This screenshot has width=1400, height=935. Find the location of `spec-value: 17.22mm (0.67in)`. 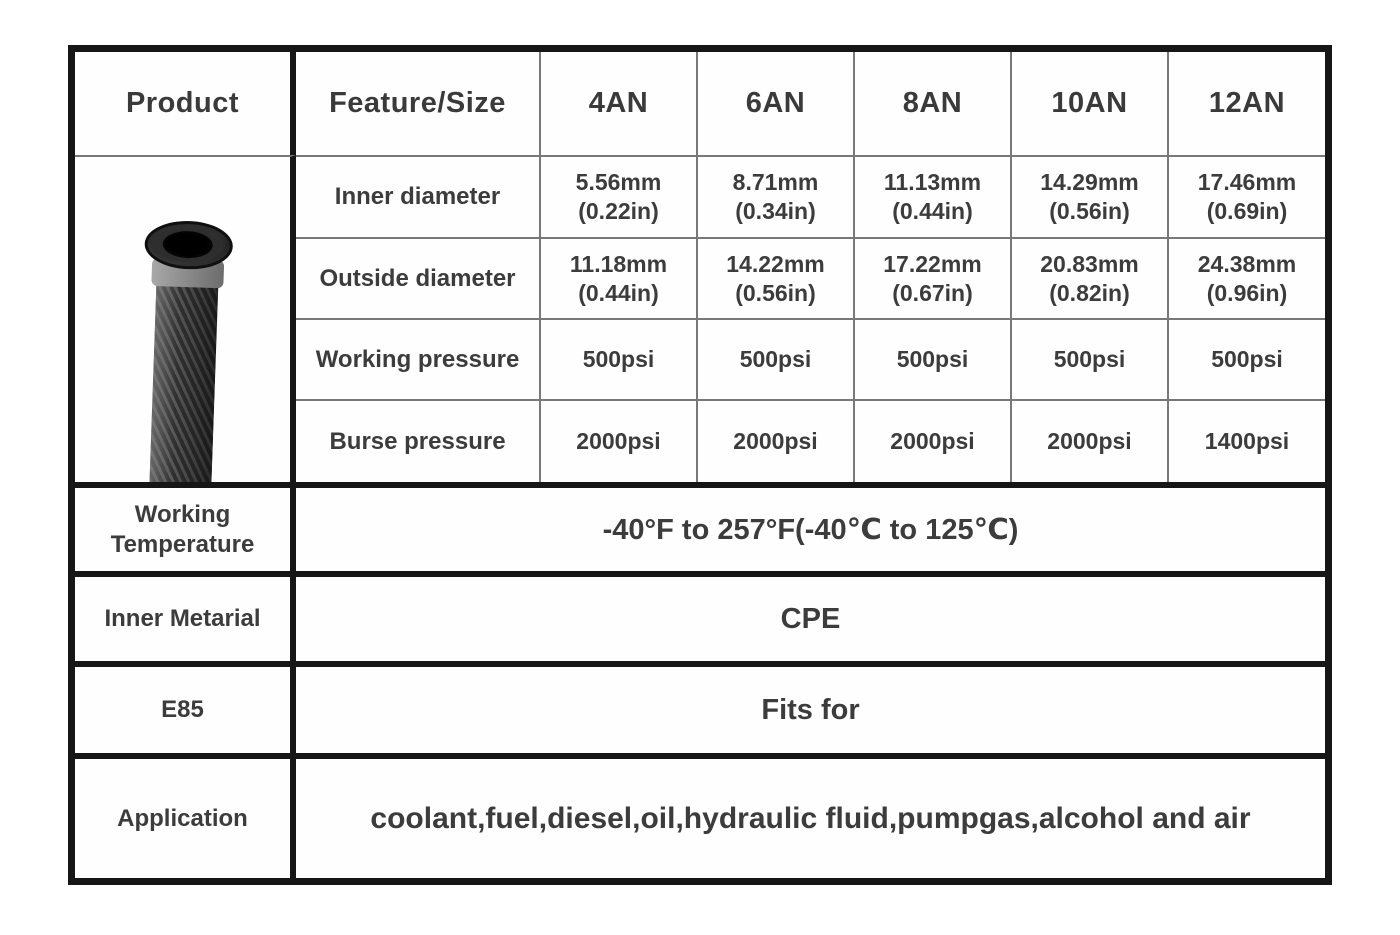

spec-value: 17.22mm (0.67in) is located at coordinates (931, 277).